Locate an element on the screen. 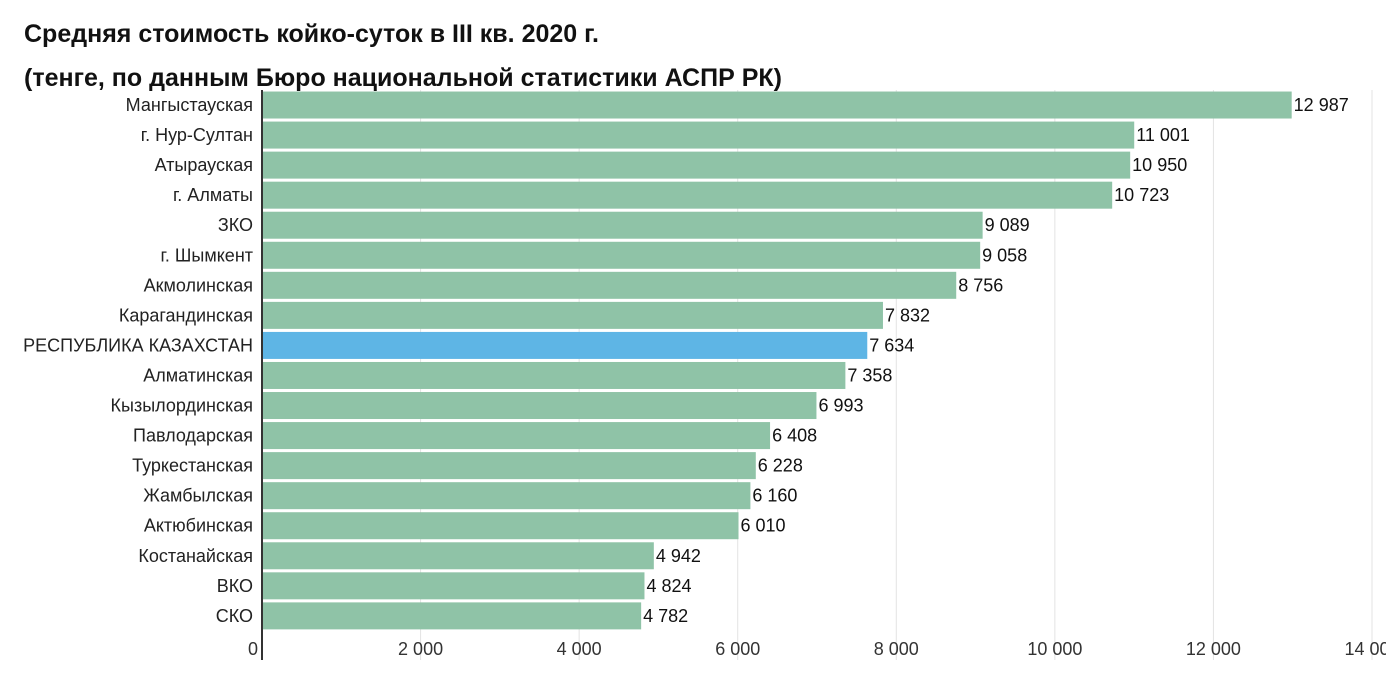  category-label: Карагандинская is located at coordinates (186, 315).